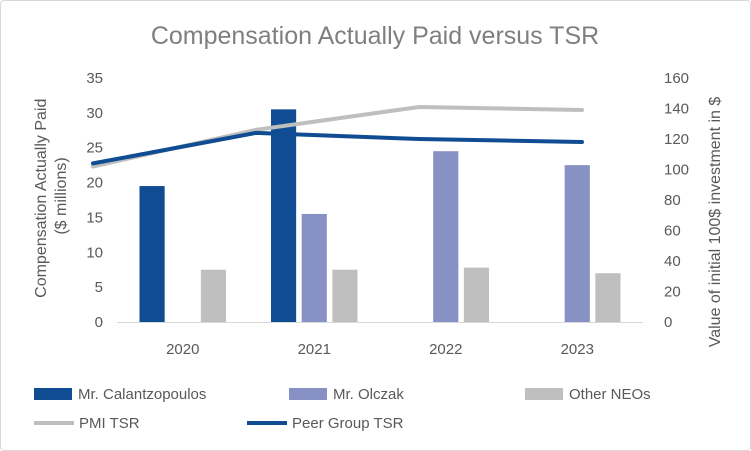  Describe the element at coordinates (672, 292) in the screenshot. I see `right-tick-label: 20` at that location.